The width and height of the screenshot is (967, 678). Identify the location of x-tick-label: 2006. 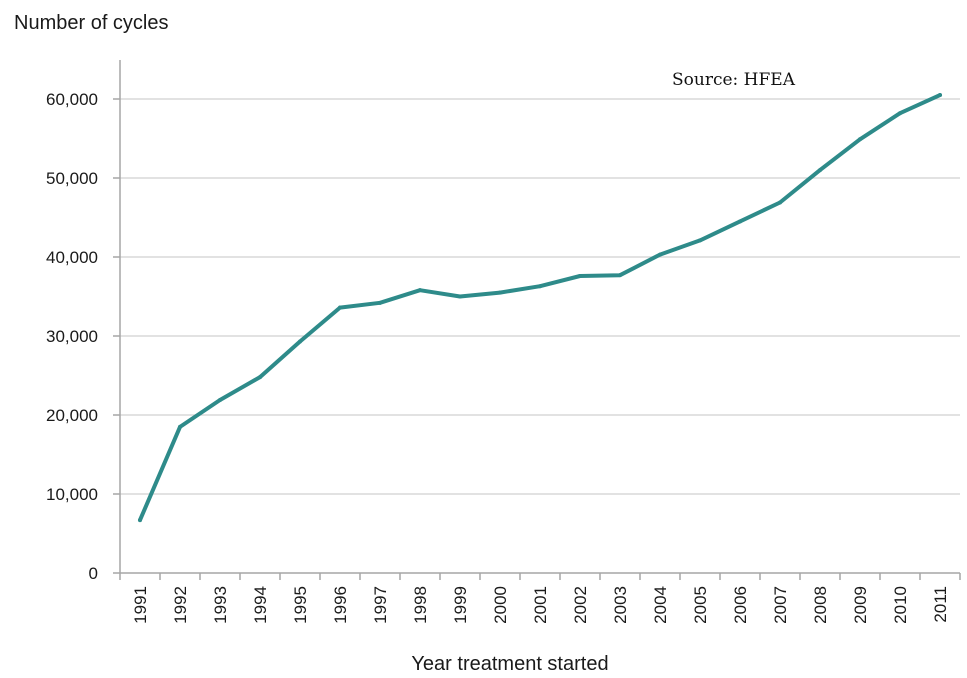
(740, 605).